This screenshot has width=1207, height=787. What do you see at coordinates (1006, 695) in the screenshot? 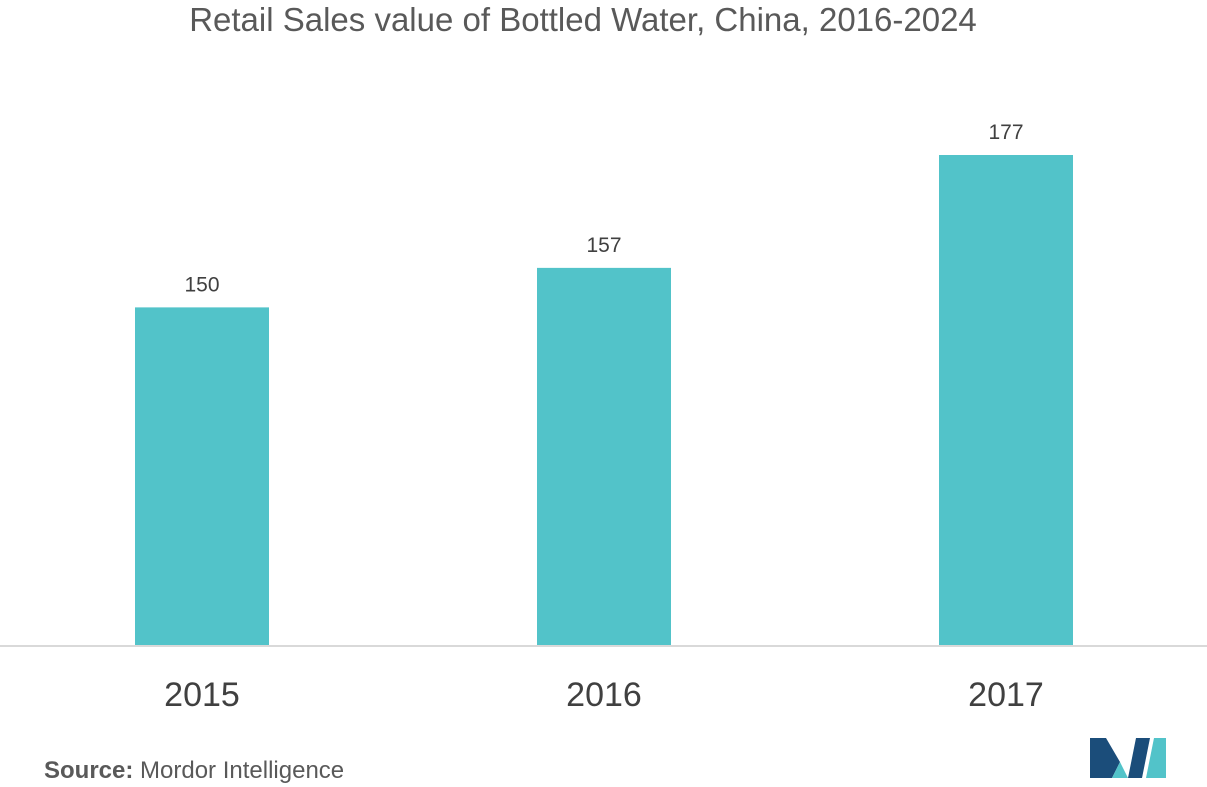
I see `x-tick-label-2017: 2017` at bounding box center [1006, 695].